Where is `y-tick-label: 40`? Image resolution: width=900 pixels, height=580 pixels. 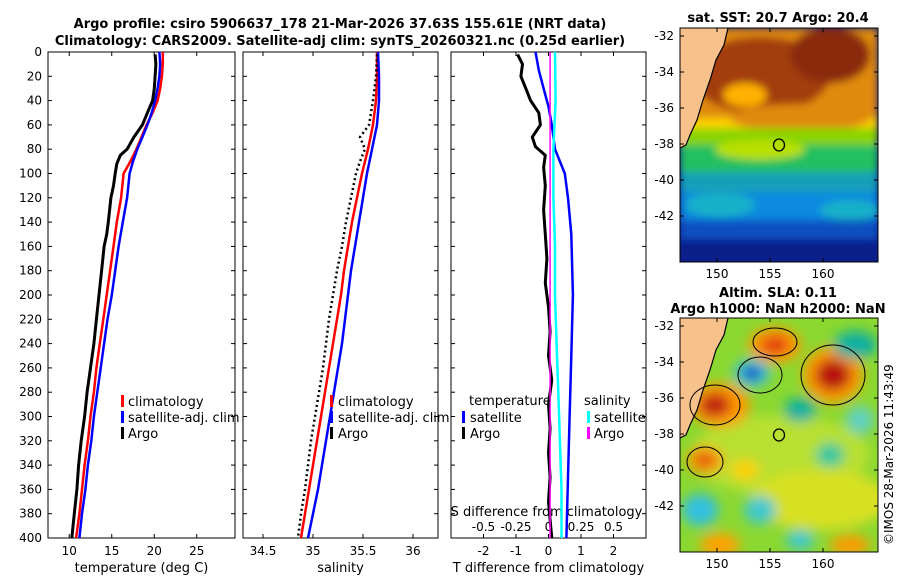
y-tick-label: 40 is located at coordinates (34, 101).